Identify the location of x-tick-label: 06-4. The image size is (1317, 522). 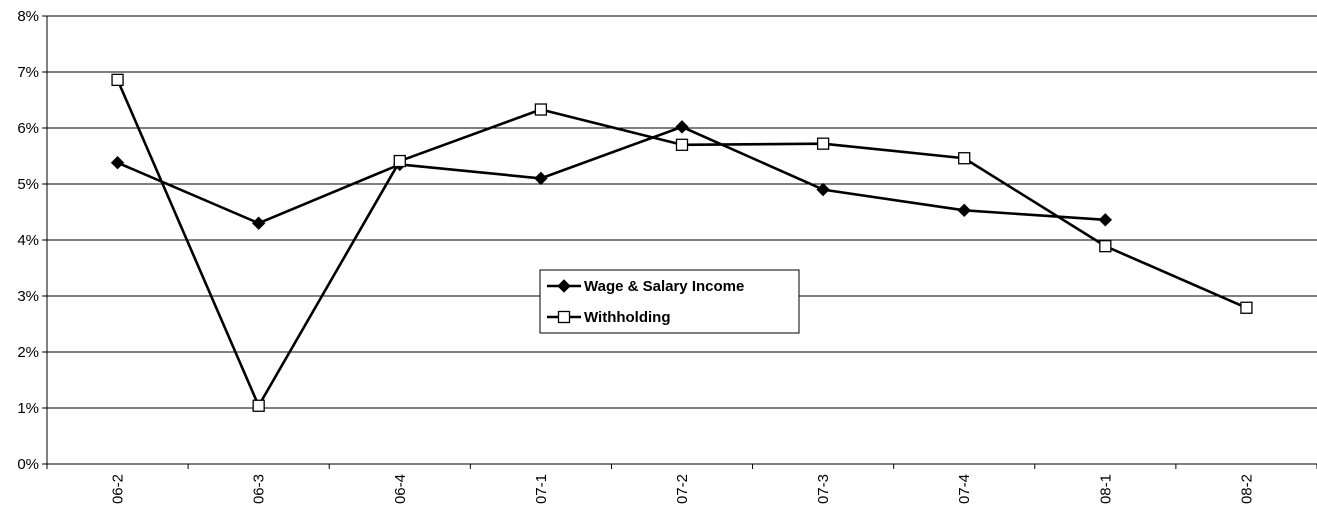
(400, 489).